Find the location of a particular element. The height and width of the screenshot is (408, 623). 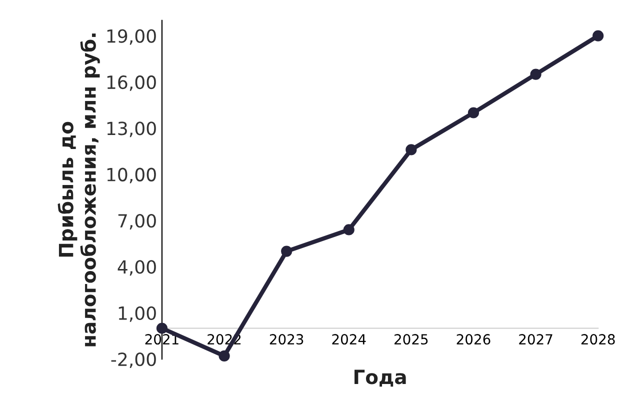

y-tick-label: 16,00 is located at coordinates (131, 83).